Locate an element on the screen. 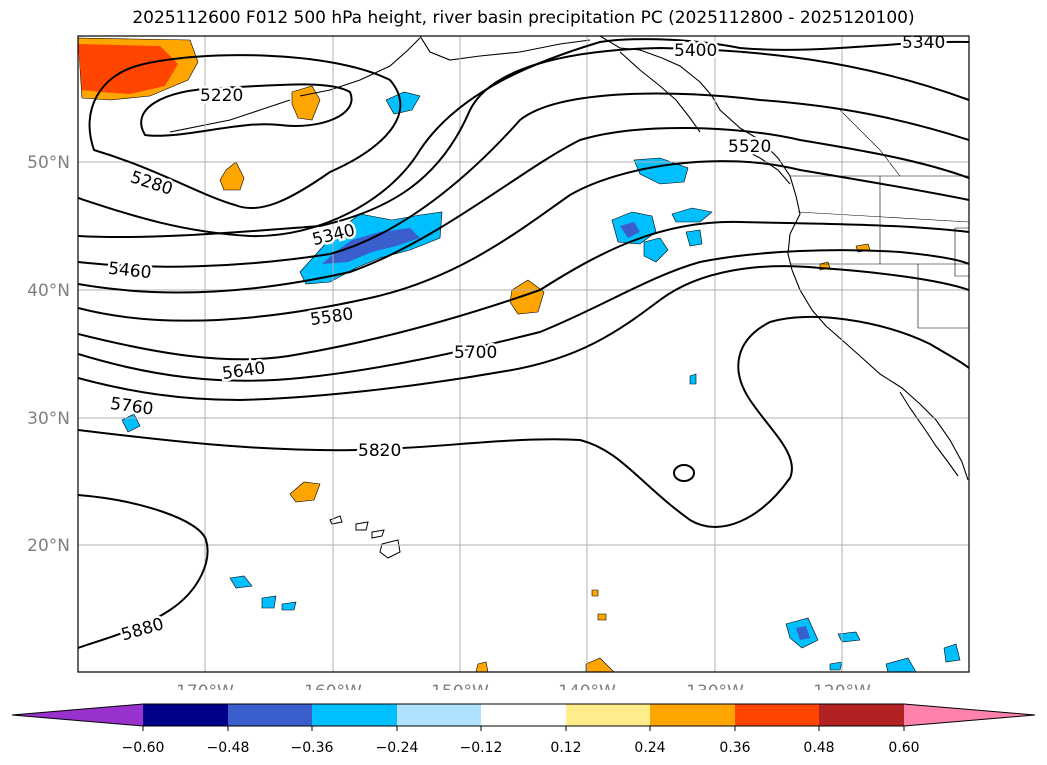 This screenshot has height=765, width=1047. contour-label: 5280 is located at coordinates (151, 183).